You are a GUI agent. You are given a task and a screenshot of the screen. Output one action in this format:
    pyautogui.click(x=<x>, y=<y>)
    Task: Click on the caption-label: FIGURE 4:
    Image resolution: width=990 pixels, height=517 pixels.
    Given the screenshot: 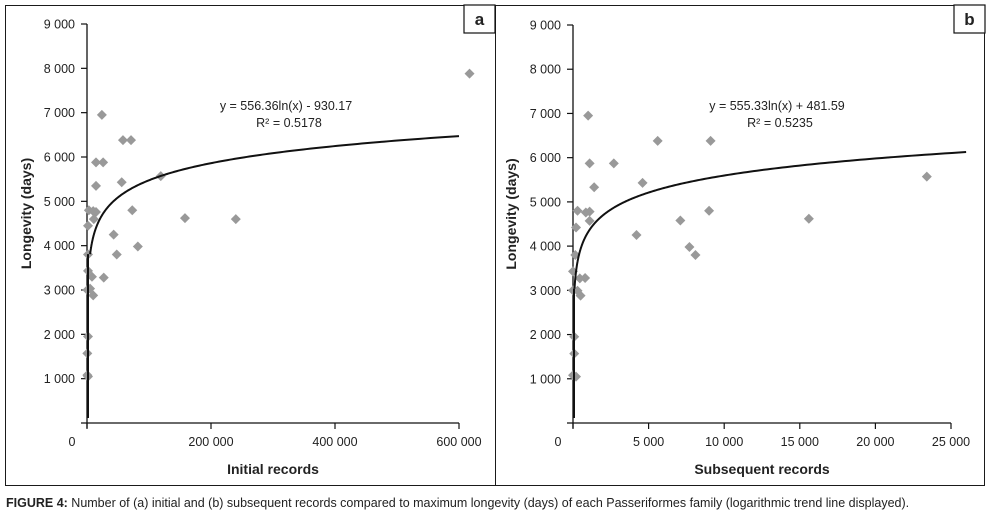 What is the action you would take?
    pyautogui.click(x=37, y=503)
    